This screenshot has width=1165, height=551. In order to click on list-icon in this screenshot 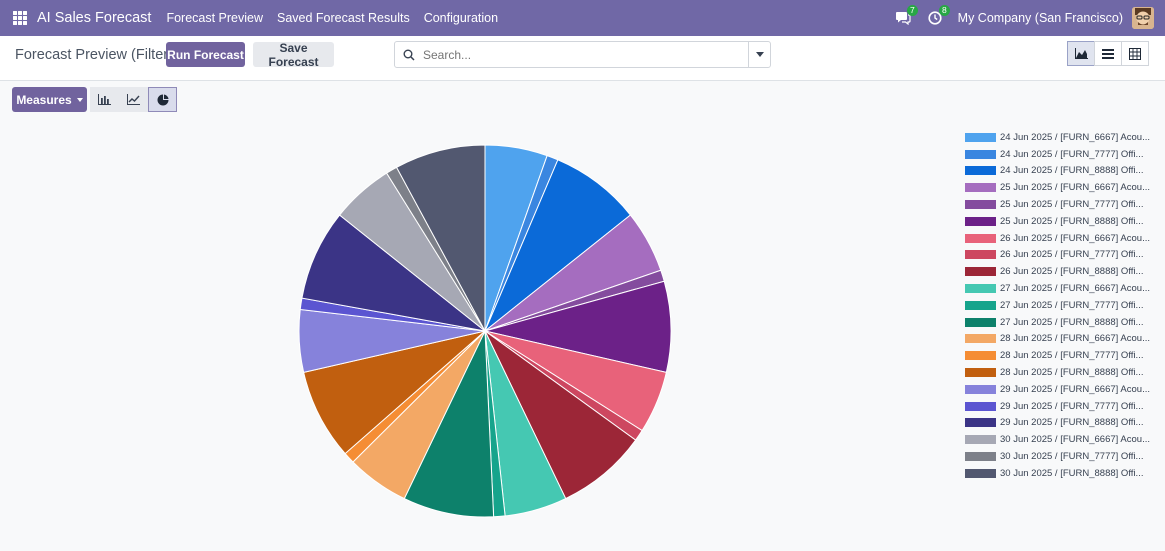, I will do `click(1108, 53)`.